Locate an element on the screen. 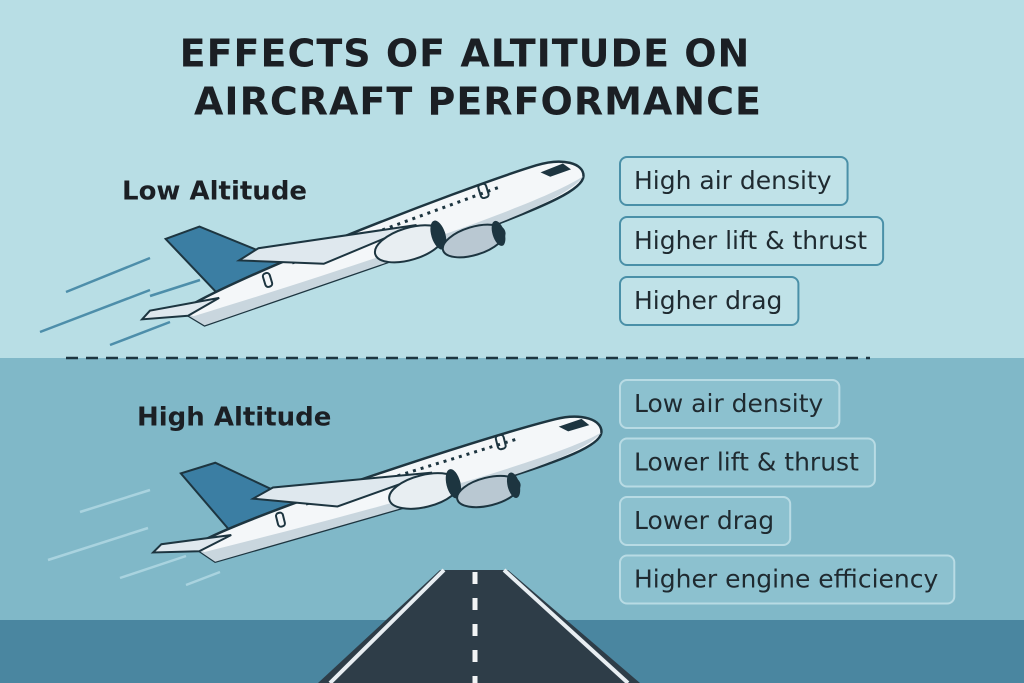 The height and width of the screenshot is (683, 1024). effect-text: Lower lift & thrust is located at coordinates (746, 462).